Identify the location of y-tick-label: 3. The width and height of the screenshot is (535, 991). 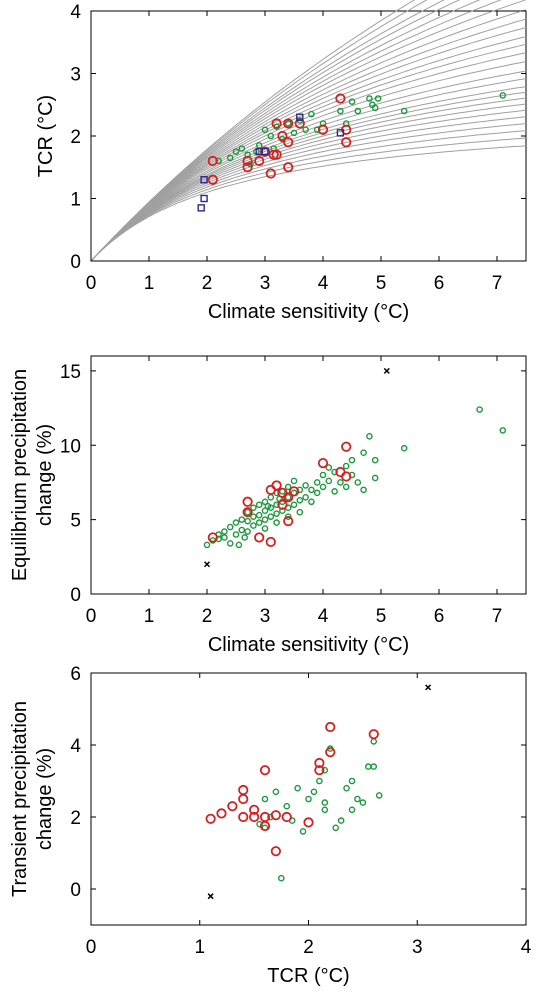
(75, 75).